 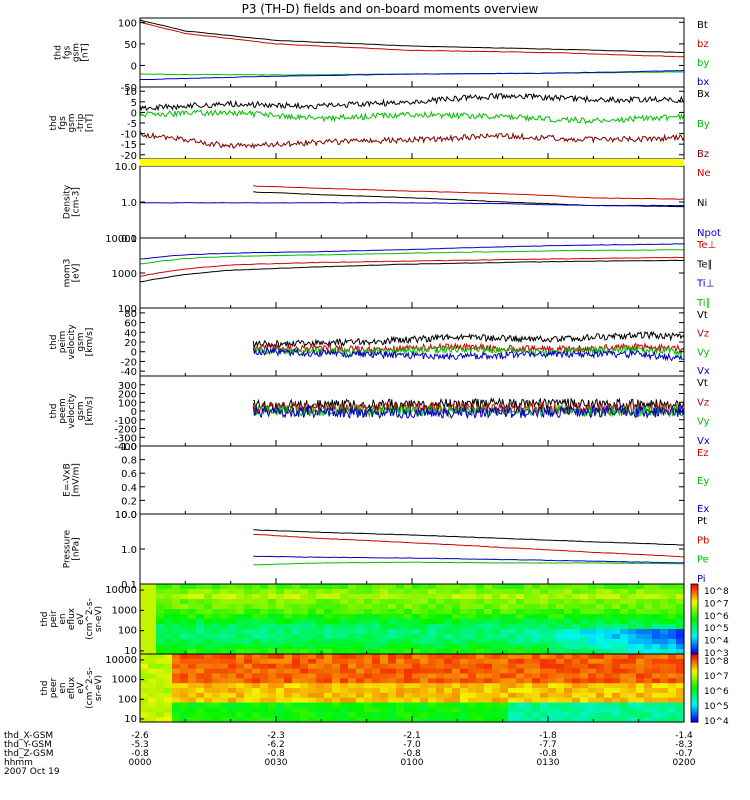 I want to click on y-tick-label: 10.0, so click(x=126, y=515).